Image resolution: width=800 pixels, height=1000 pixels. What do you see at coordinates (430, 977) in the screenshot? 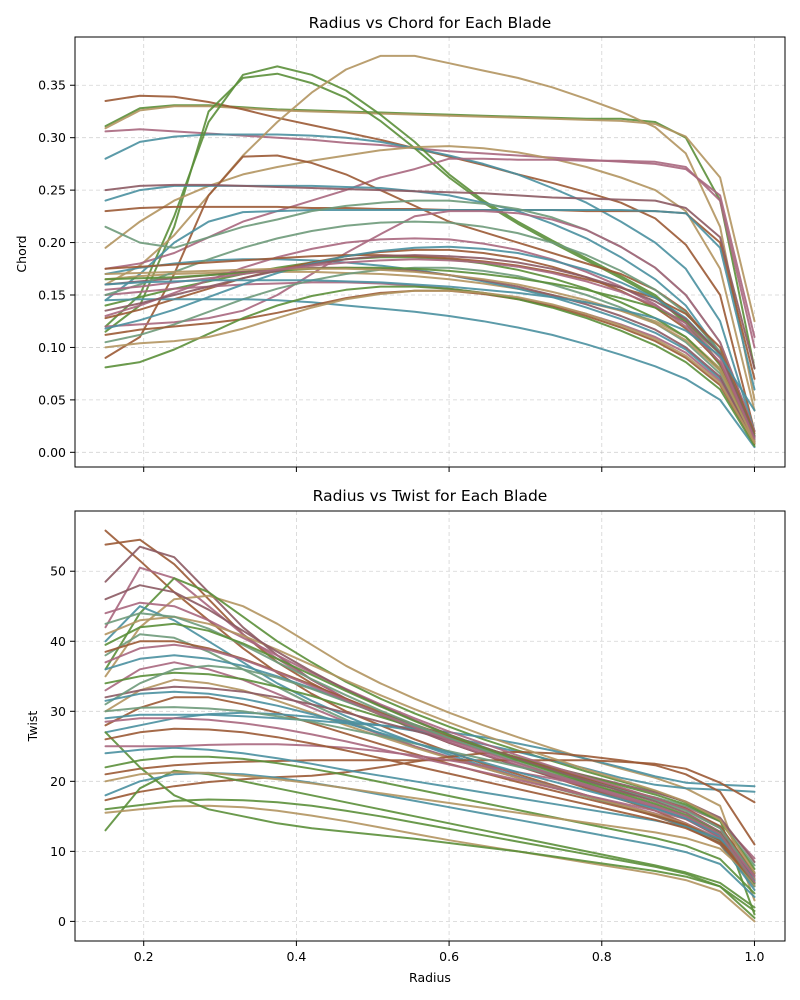
I see `twist-x-axis-label: Radius` at bounding box center [430, 977].